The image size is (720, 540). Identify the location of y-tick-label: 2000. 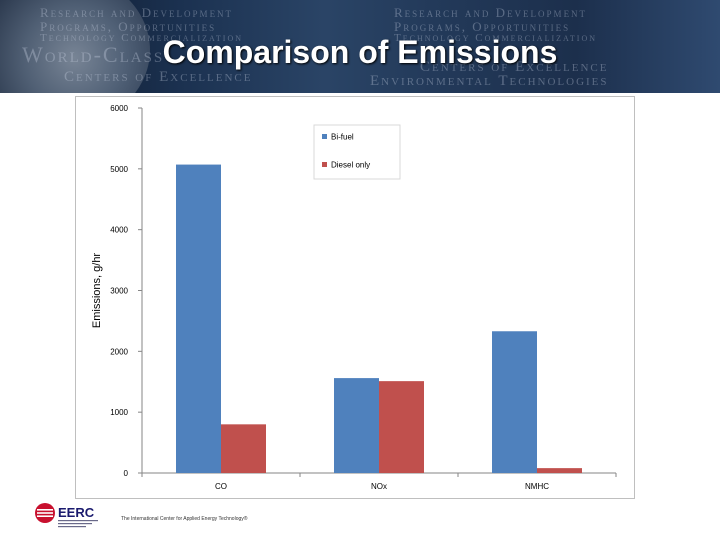
(119, 351).